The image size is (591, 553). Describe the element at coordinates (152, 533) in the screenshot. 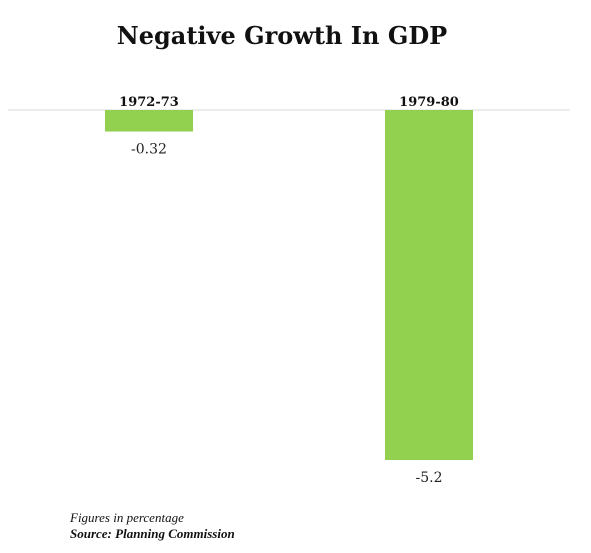

I see `source-note: Source: Planning Commission` at that location.